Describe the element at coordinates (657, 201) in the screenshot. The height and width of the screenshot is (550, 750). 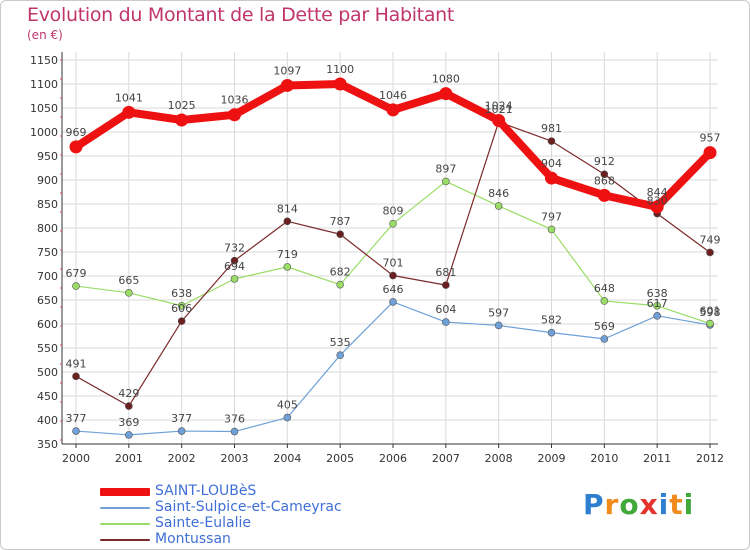
I see `data-label: 830` at that location.